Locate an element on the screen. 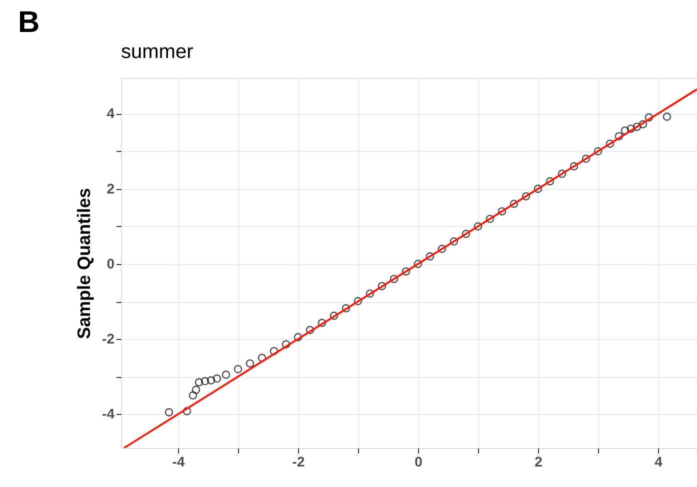 The width and height of the screenshot is (697, 487). y-axis-title: Sample Quantiles is located at coordinates (84, 264).